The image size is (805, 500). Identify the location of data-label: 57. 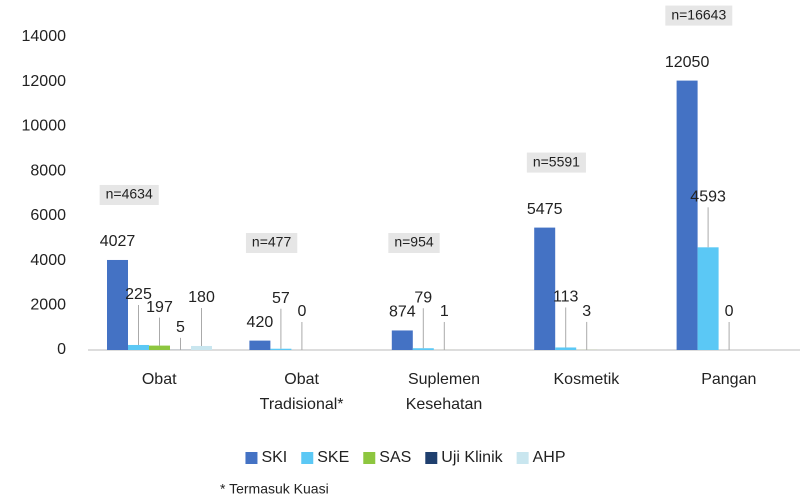
(281, 298).